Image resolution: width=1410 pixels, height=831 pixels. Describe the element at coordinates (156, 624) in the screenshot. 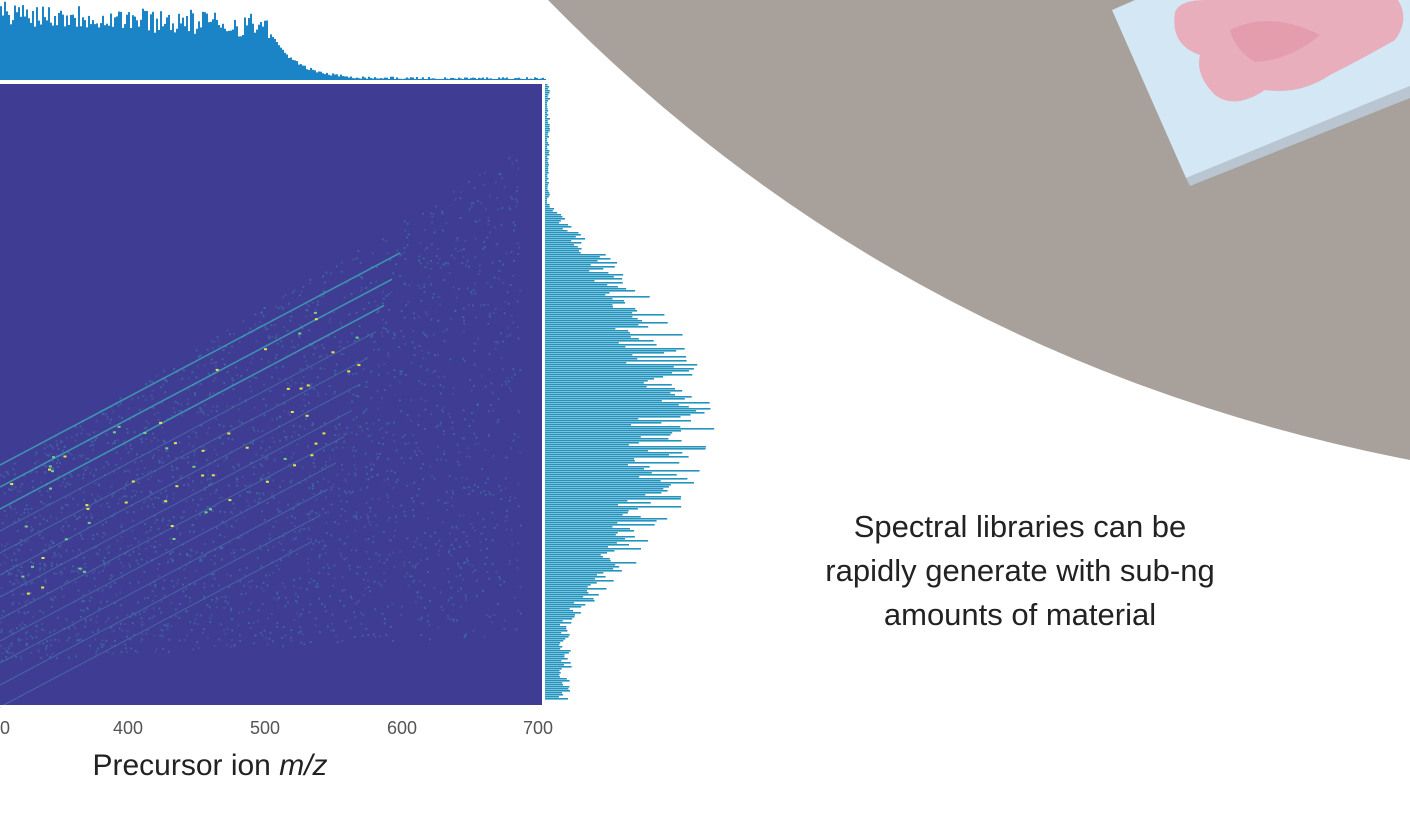

I see `heatmap-streak` at that location.